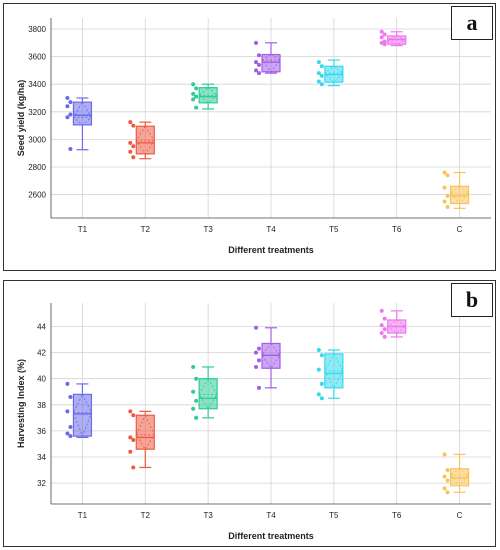 This screenshot has height=550, width=500. I want to click on y-tick-label: 3000, so click(37, 139).